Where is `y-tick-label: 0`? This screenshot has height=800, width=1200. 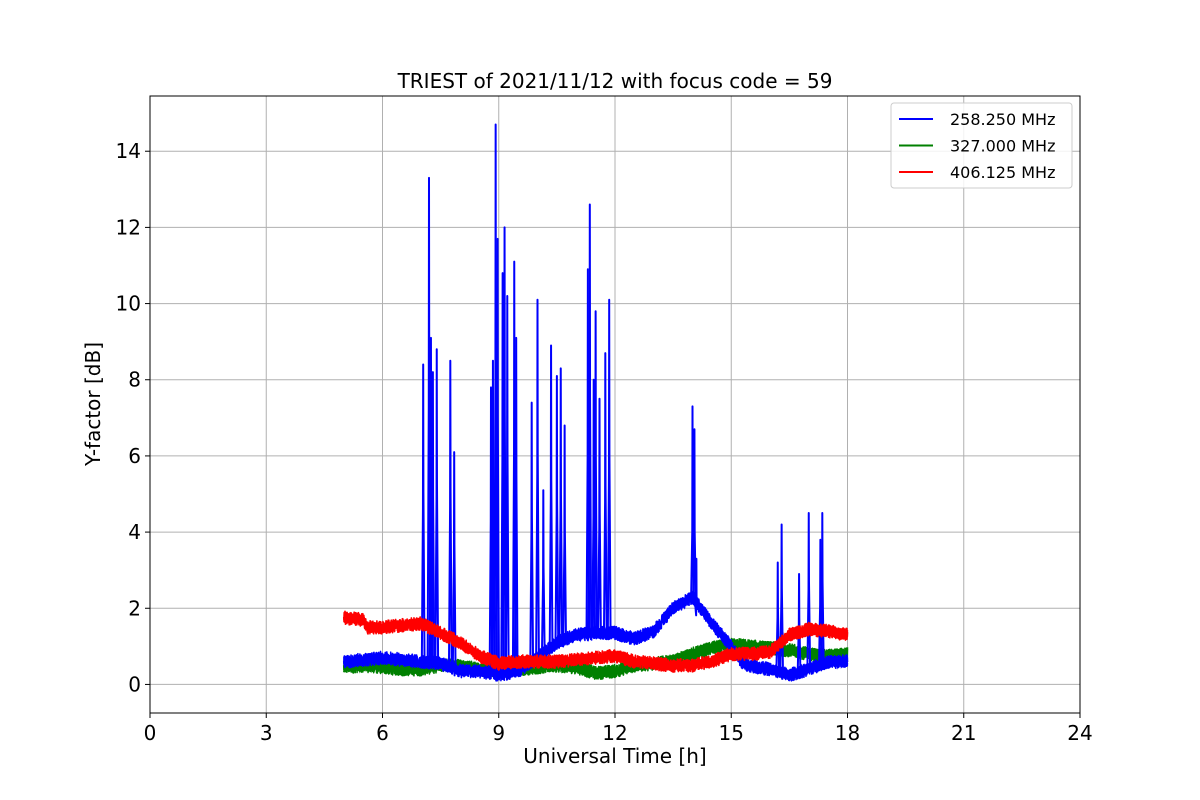
y-tick-label: 0 is located at coordinates (134, 684).